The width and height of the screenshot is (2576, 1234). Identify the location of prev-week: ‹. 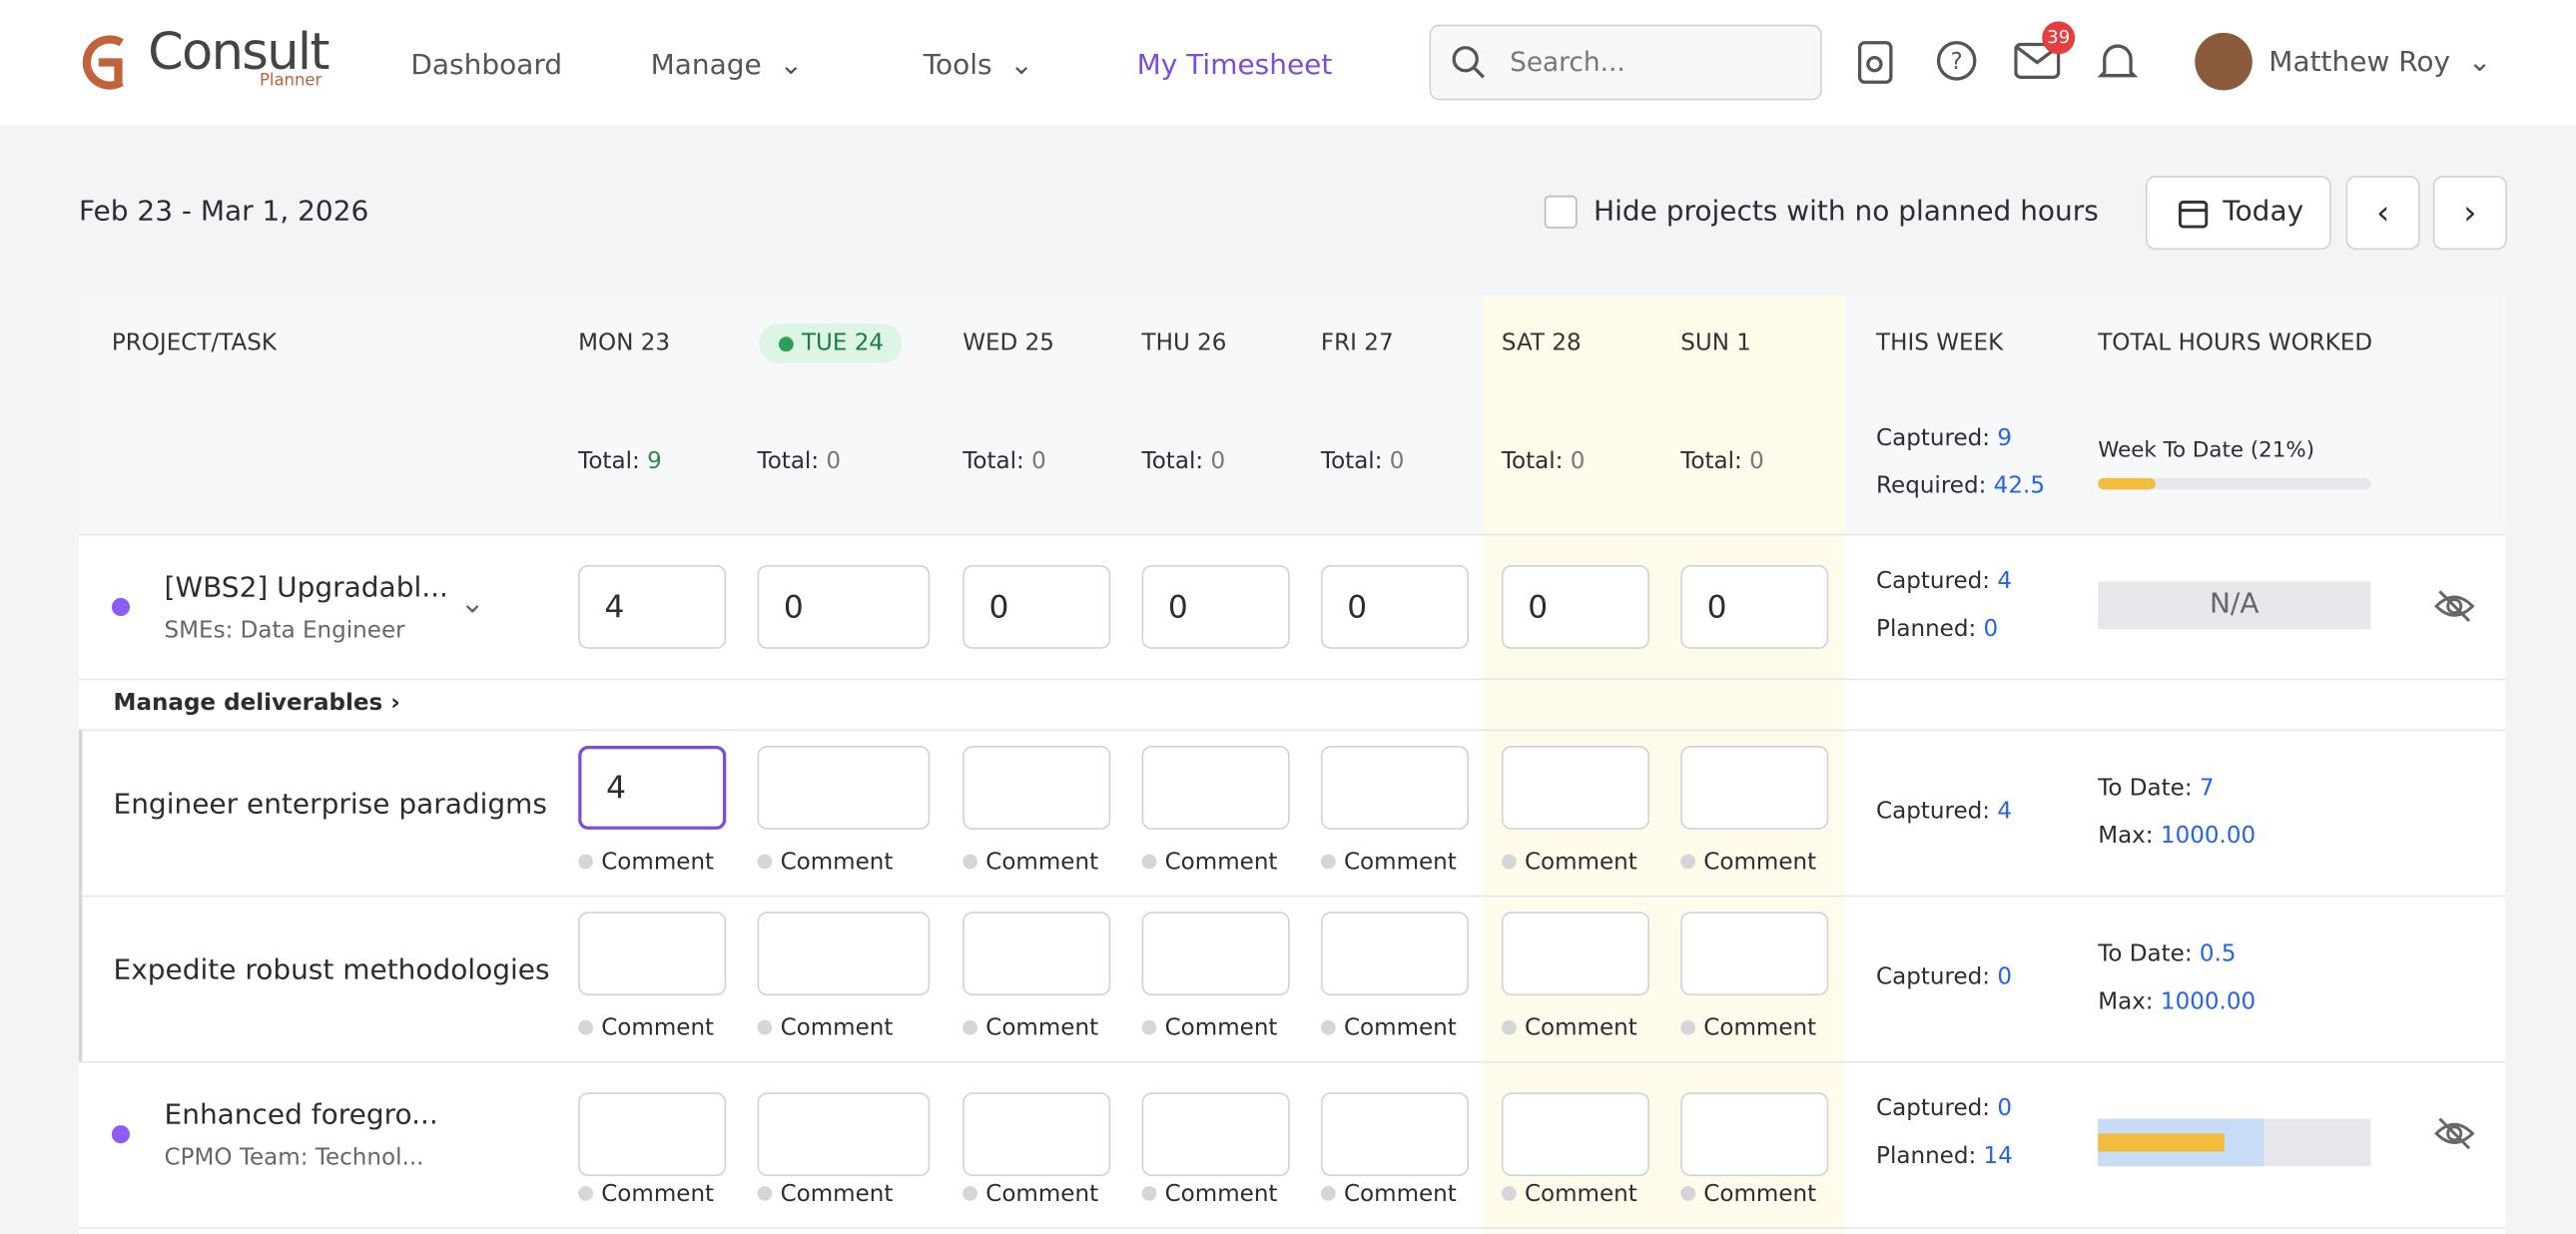
(2382, 213).